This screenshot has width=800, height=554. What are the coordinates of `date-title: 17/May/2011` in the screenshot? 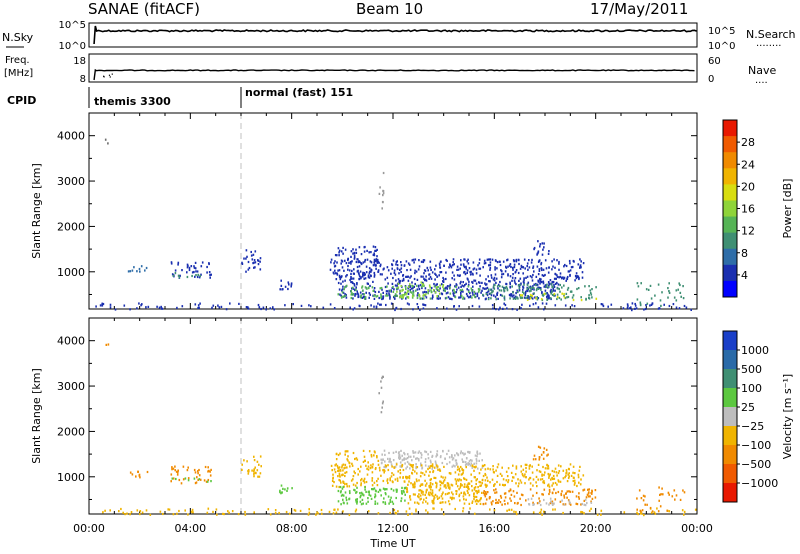 It's located at (639, 9).